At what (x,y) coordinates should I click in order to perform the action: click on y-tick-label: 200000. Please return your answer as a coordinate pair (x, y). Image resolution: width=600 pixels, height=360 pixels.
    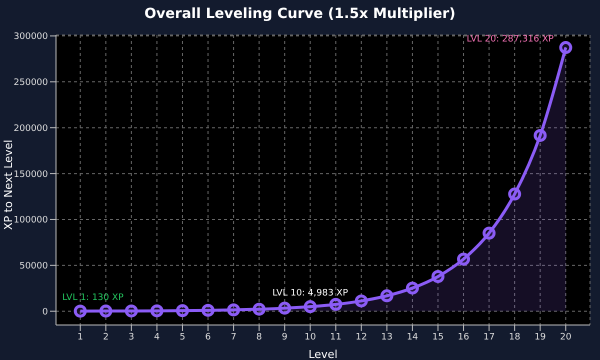
    Looking at the image, I should click on (31, 129).